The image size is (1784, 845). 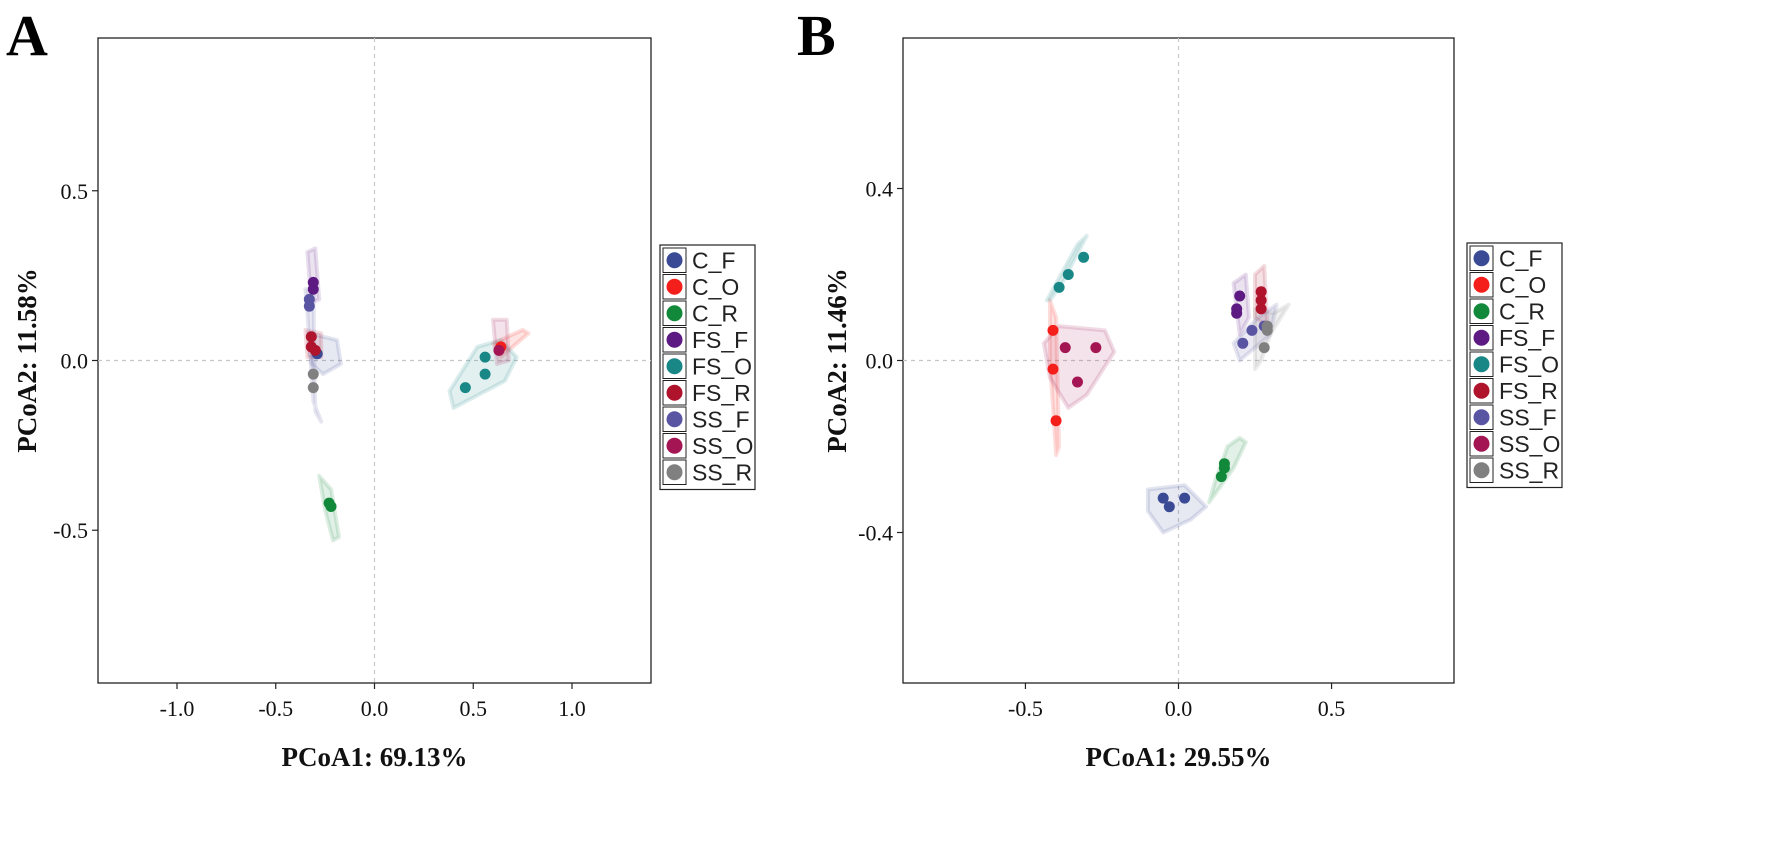 I want to click on y-axis-title: PCoA2: 11.46%, so click(x=837, y=360).